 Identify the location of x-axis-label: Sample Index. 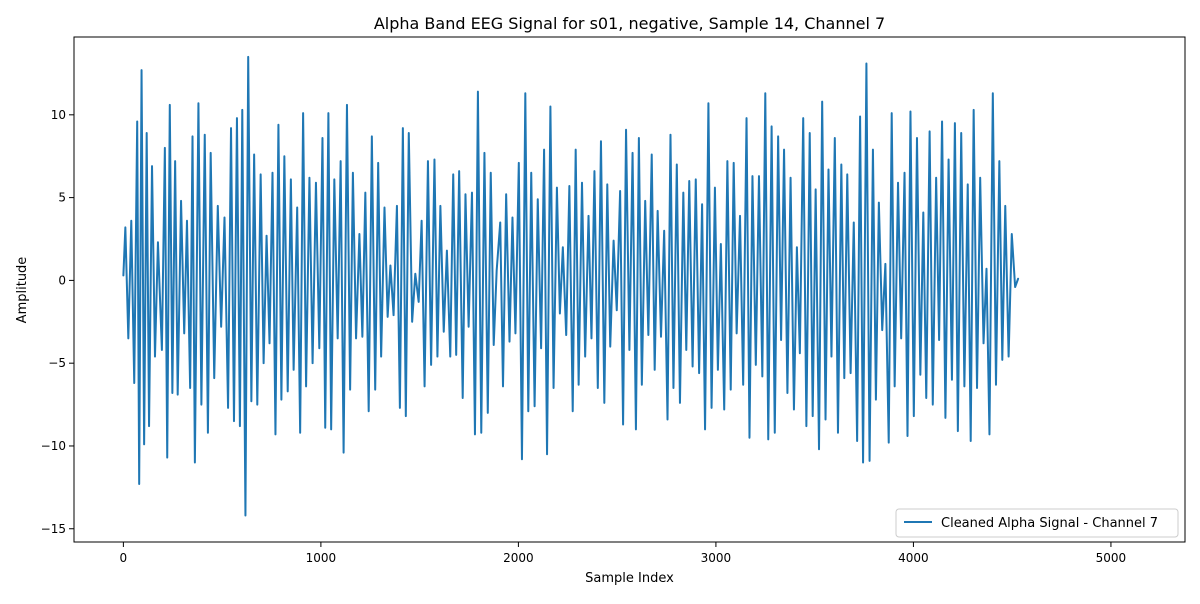
(629, 578).